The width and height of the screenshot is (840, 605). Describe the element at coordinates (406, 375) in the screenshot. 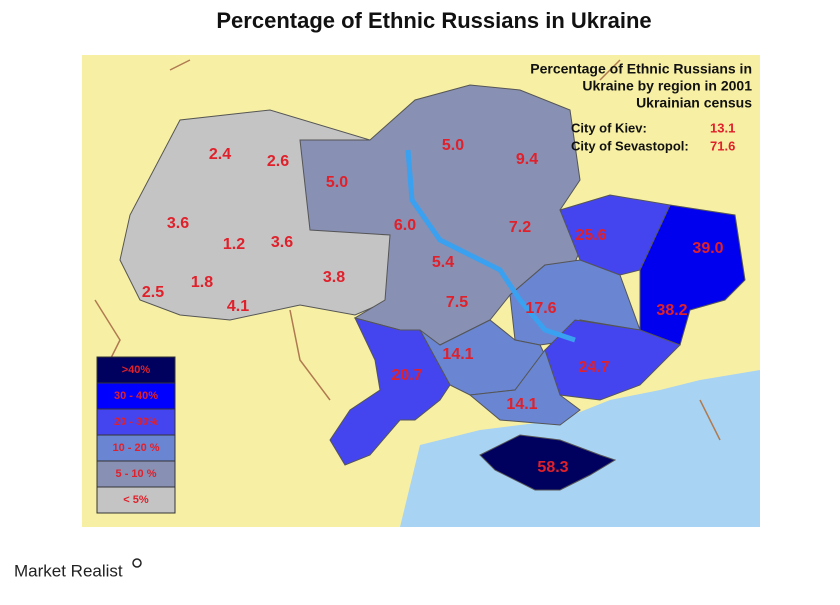

I see `region-value: 20.7` at that location.